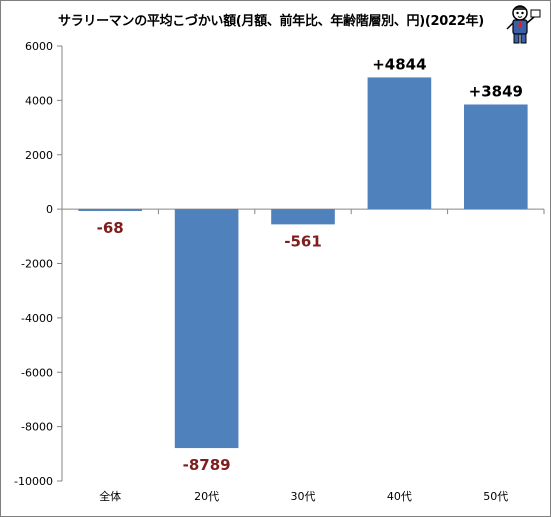  What do you see at coordinates (271, 21) in the screenshot?
I see `chart-title: サラリーマンの平均こづかい額(月額、前年比、年齢階層別、円)(2022年)` at bounding box center [271, 21].